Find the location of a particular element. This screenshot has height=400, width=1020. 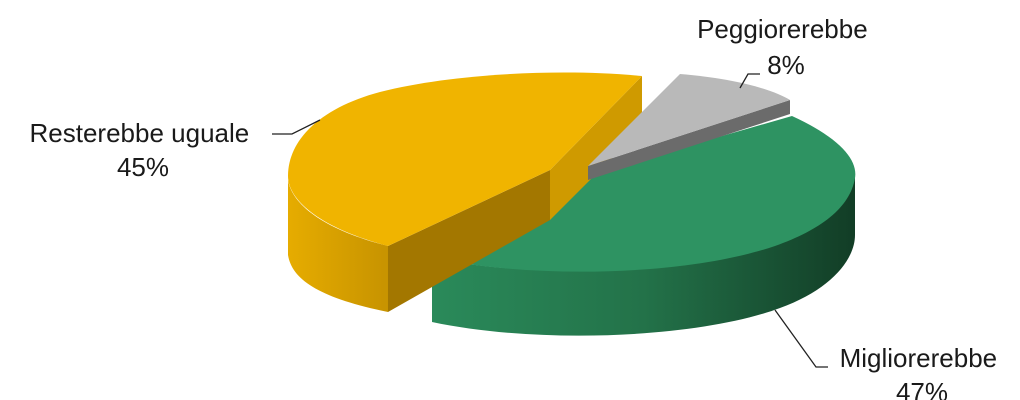

pie-slice-peggiorerebbe-top is located at coordinates (689, 120).